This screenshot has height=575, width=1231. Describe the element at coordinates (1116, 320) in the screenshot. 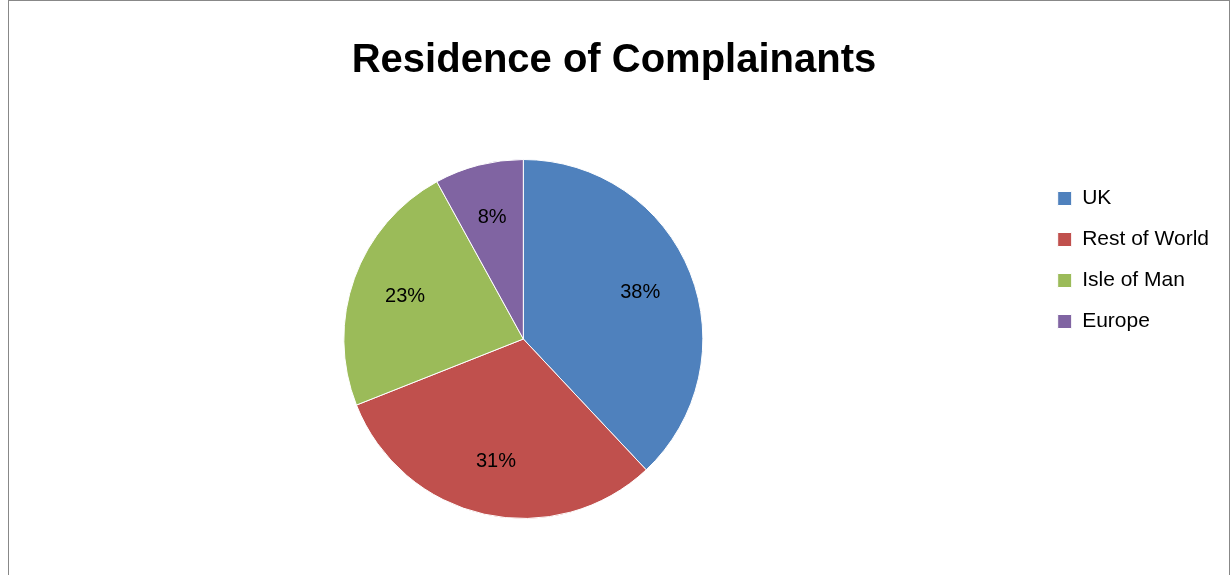

I see `legend-label: Europe` at that location.